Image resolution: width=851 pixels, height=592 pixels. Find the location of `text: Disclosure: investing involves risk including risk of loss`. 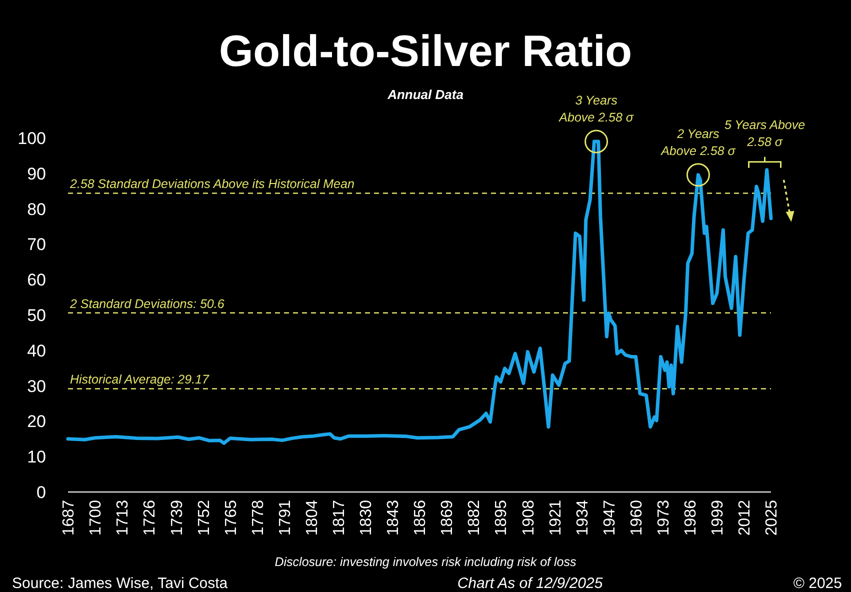

text: Disclosure: investing involves risk including risk of loss is located at coordinates (425, 562).